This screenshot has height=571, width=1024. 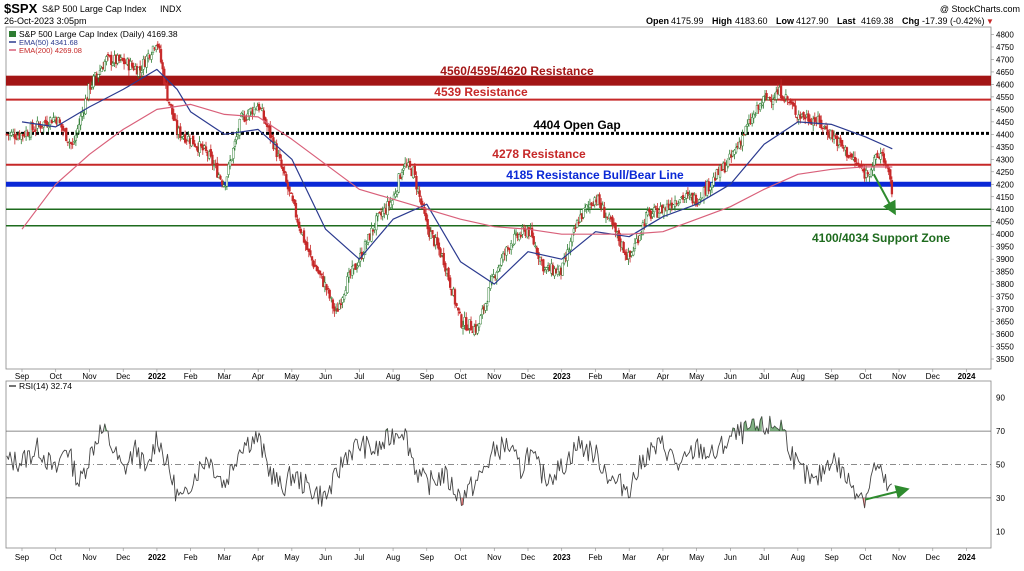 What do you see at coordinates (1000, 398) in the screenshot?
I see `rsi-tick: 90` at bounding box center [1000, 398].